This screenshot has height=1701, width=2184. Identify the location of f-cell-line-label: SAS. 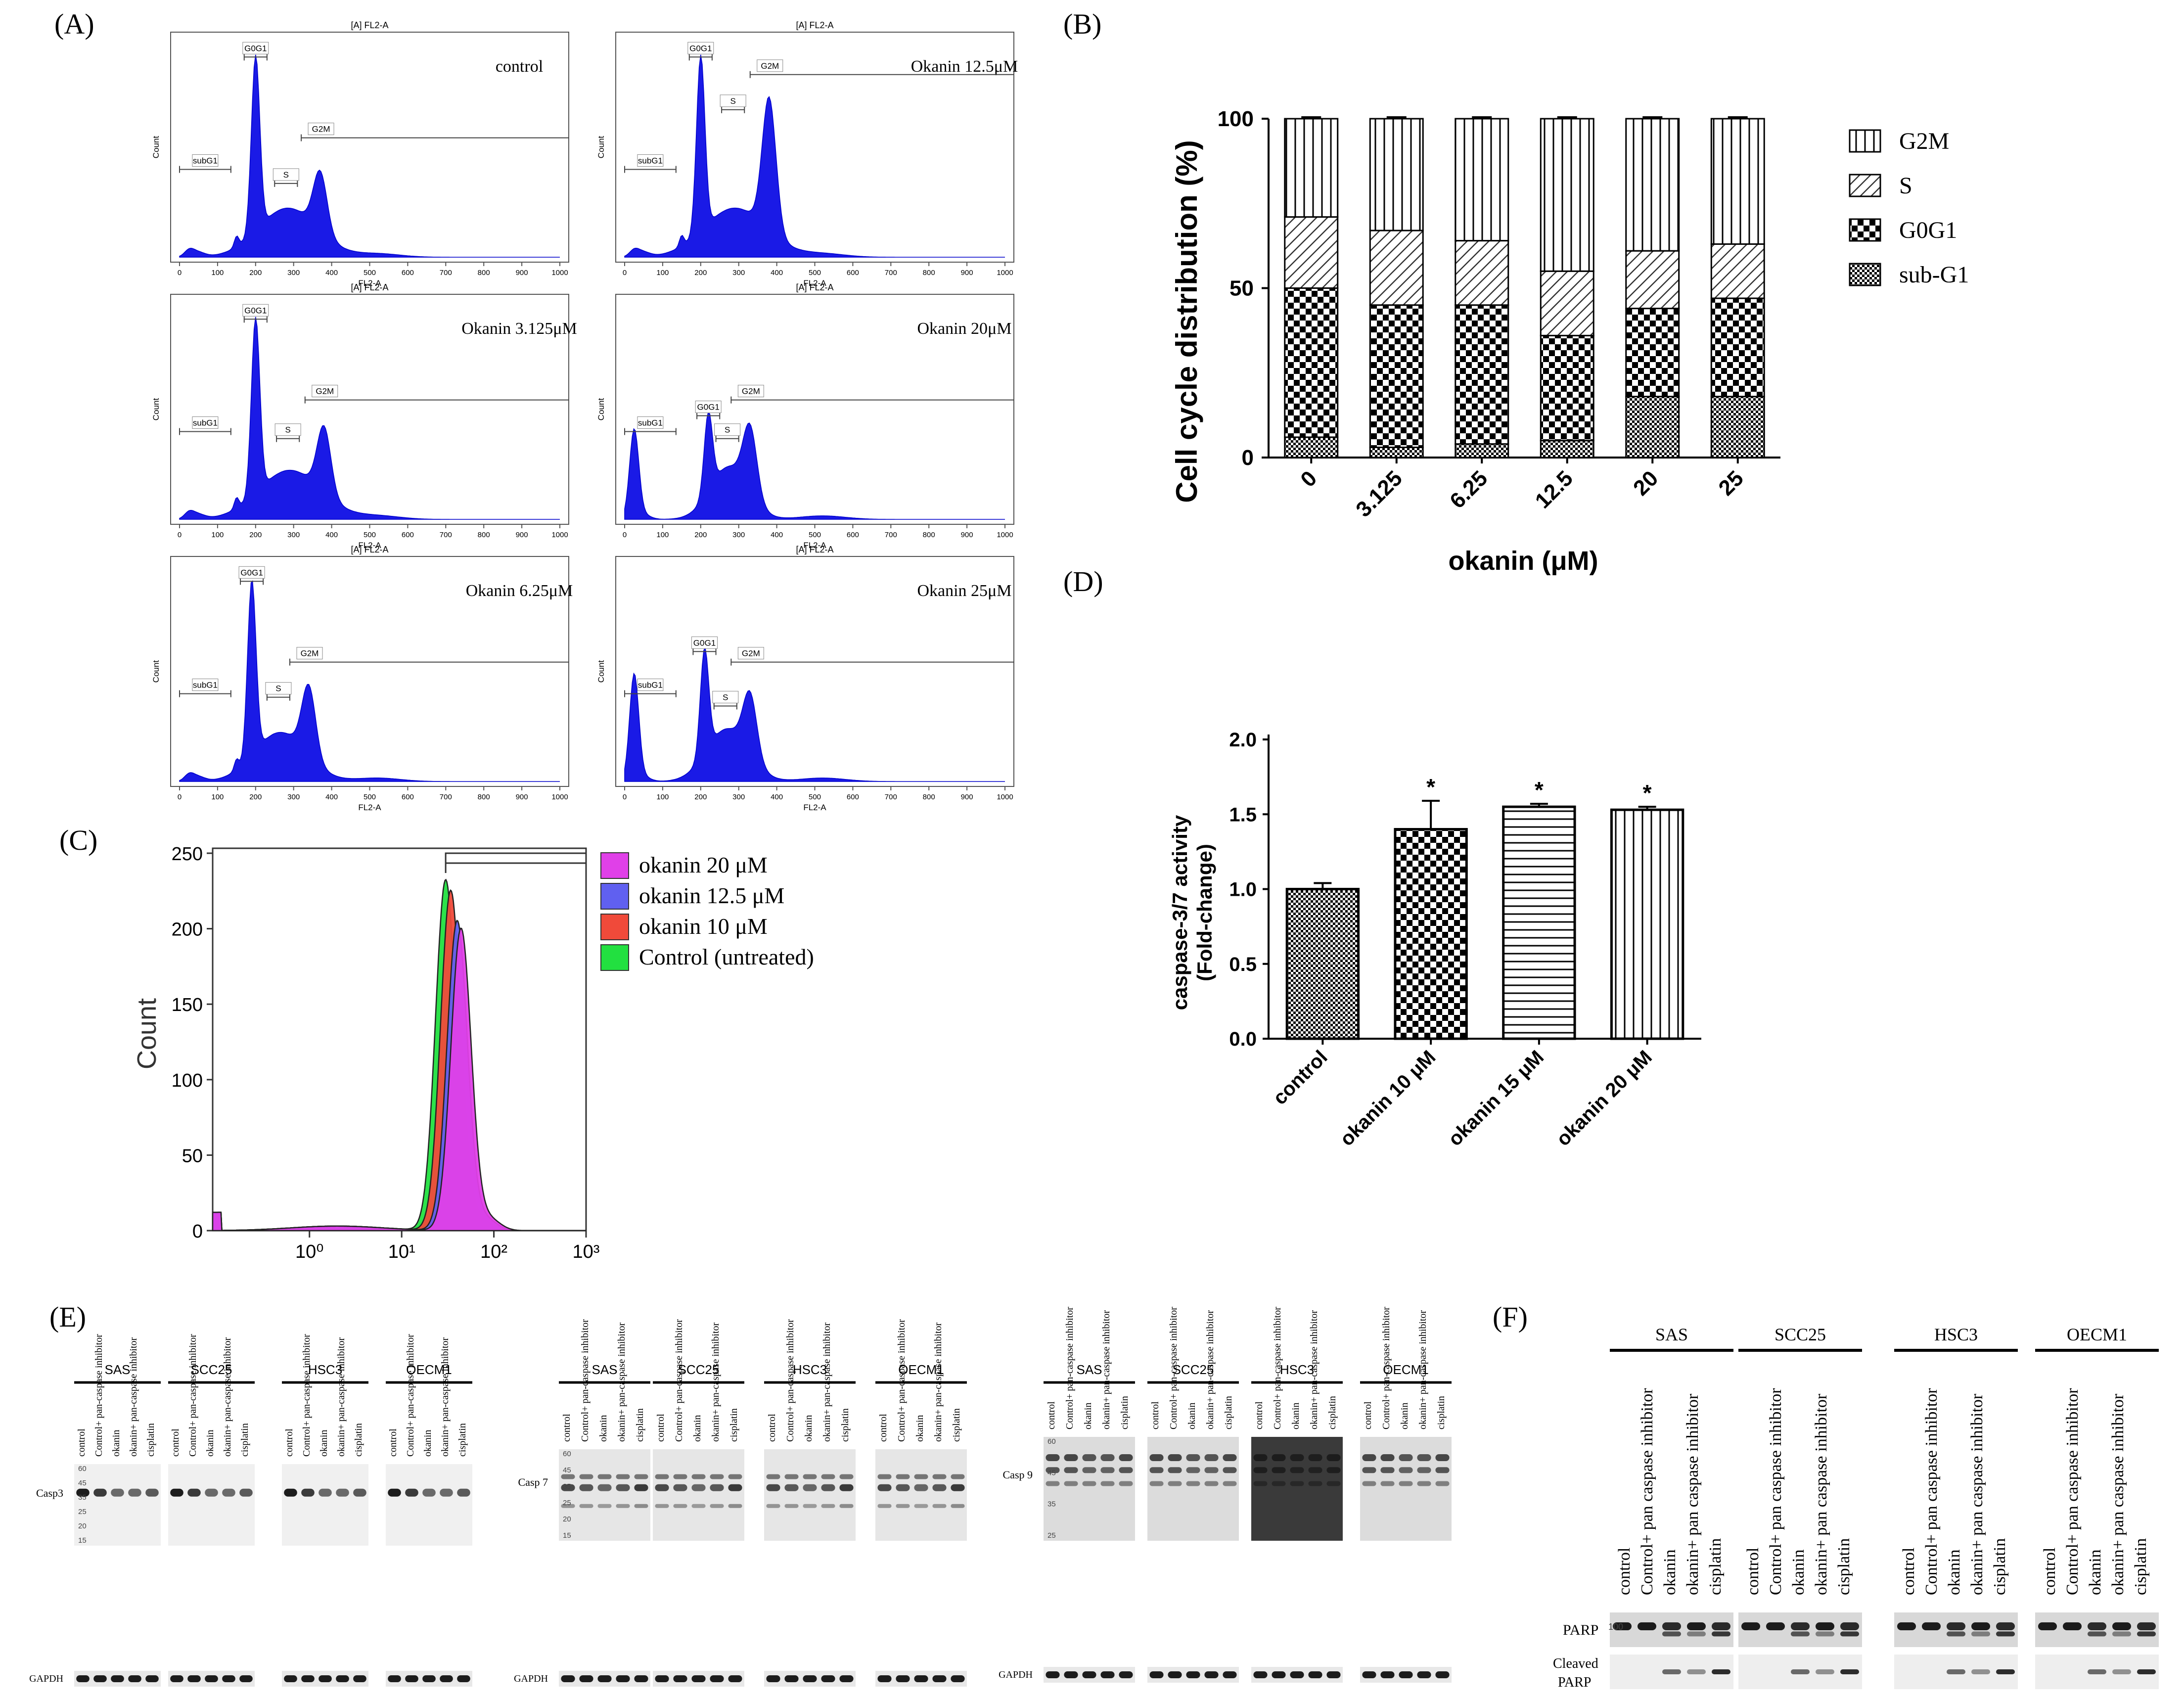
(1671, 1334).